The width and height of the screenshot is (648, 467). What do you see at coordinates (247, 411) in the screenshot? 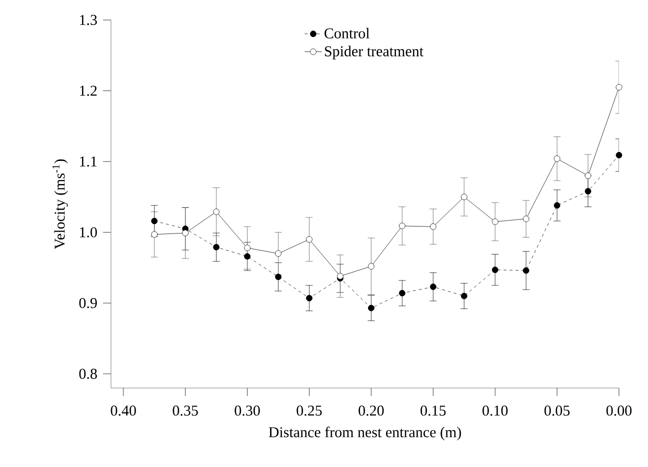
I see `x-tick-label: 0.30` at bounding box center [247, 411].